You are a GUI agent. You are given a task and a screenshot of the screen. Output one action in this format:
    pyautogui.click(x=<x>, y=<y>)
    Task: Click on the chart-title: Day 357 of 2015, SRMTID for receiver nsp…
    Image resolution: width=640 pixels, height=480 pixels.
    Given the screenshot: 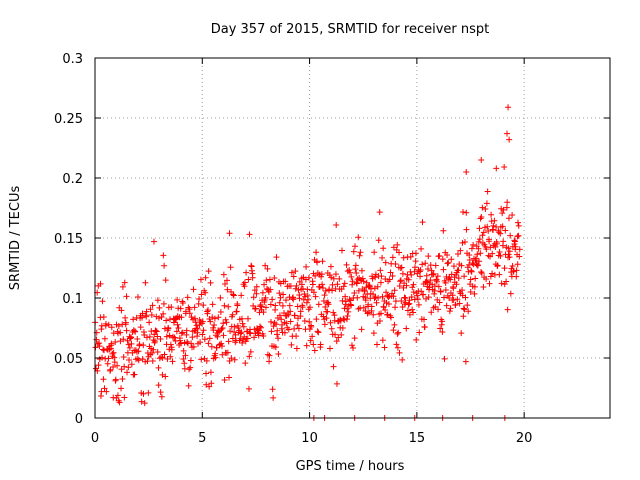 What is the action you would take?
    pyautogui.click(x=350, y=29)
    